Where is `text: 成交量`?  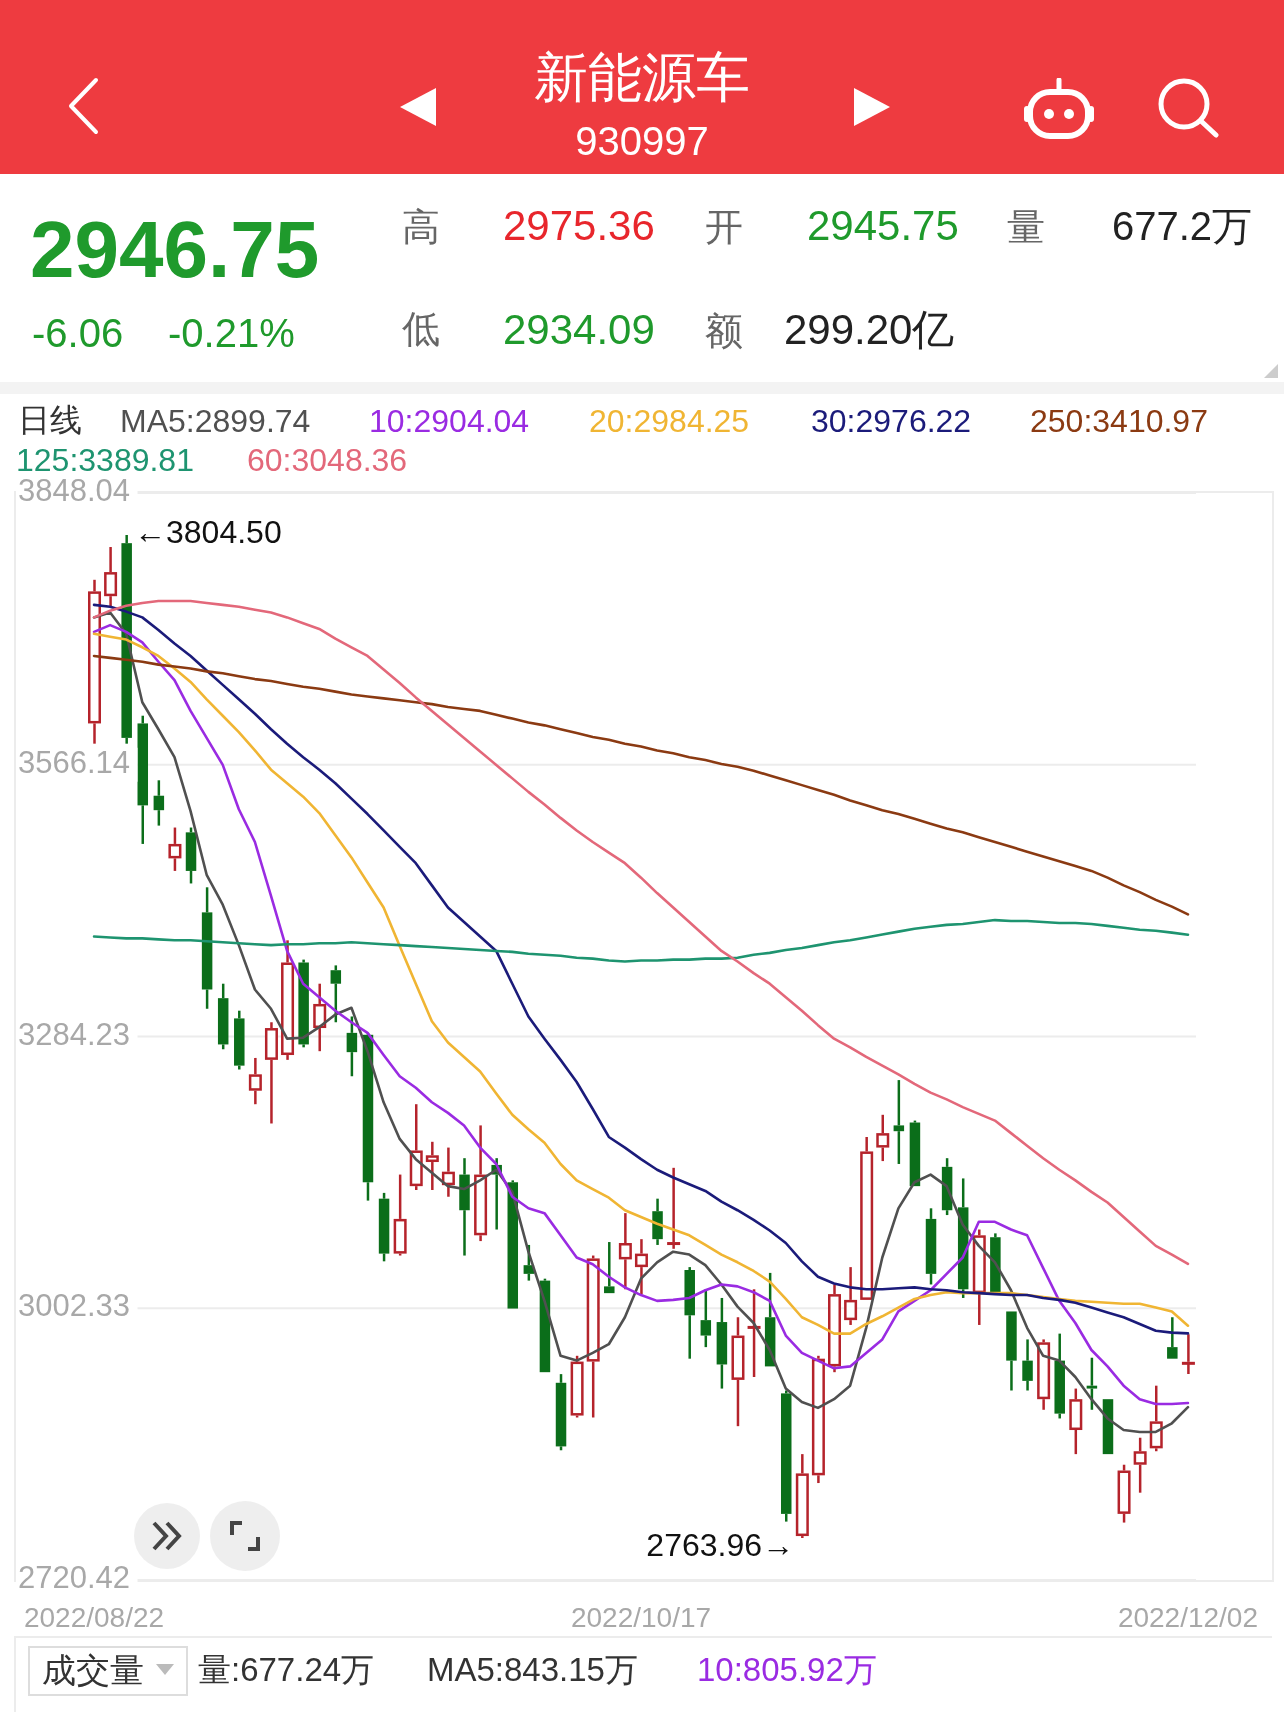 text: 成交量 is located at coordinates (93, 1670).